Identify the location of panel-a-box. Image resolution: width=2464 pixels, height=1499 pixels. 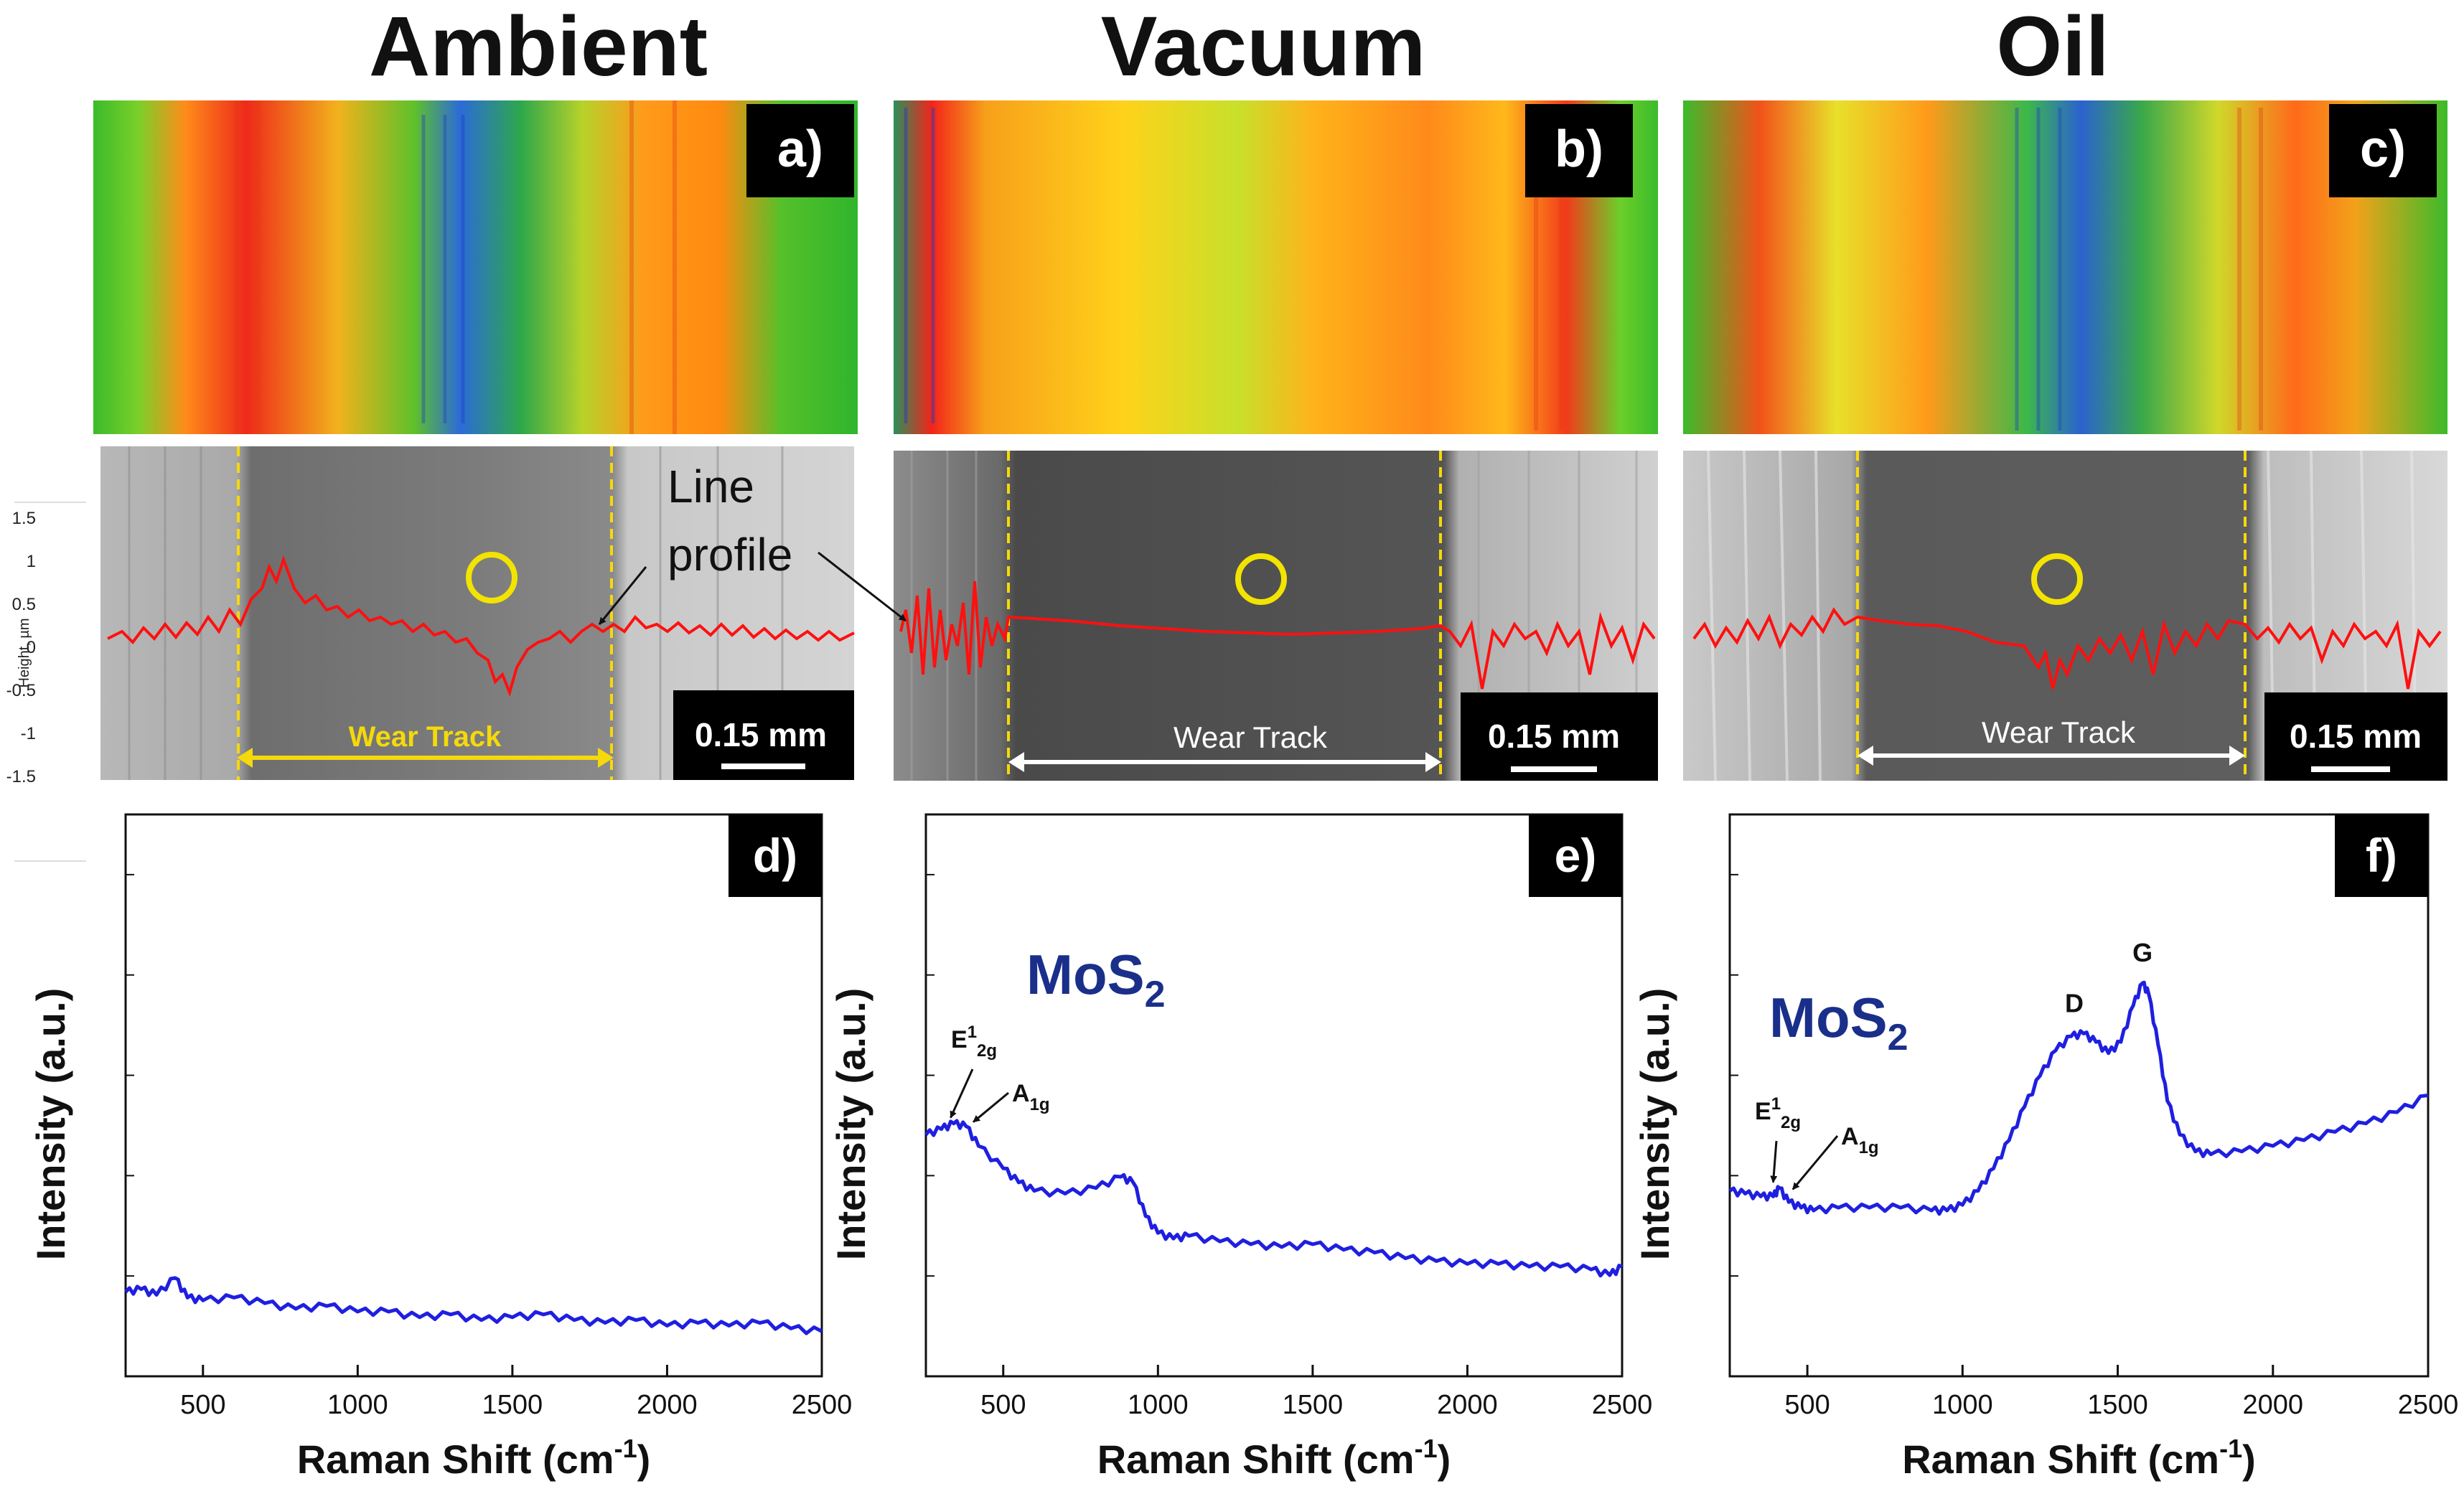
(800, 150).